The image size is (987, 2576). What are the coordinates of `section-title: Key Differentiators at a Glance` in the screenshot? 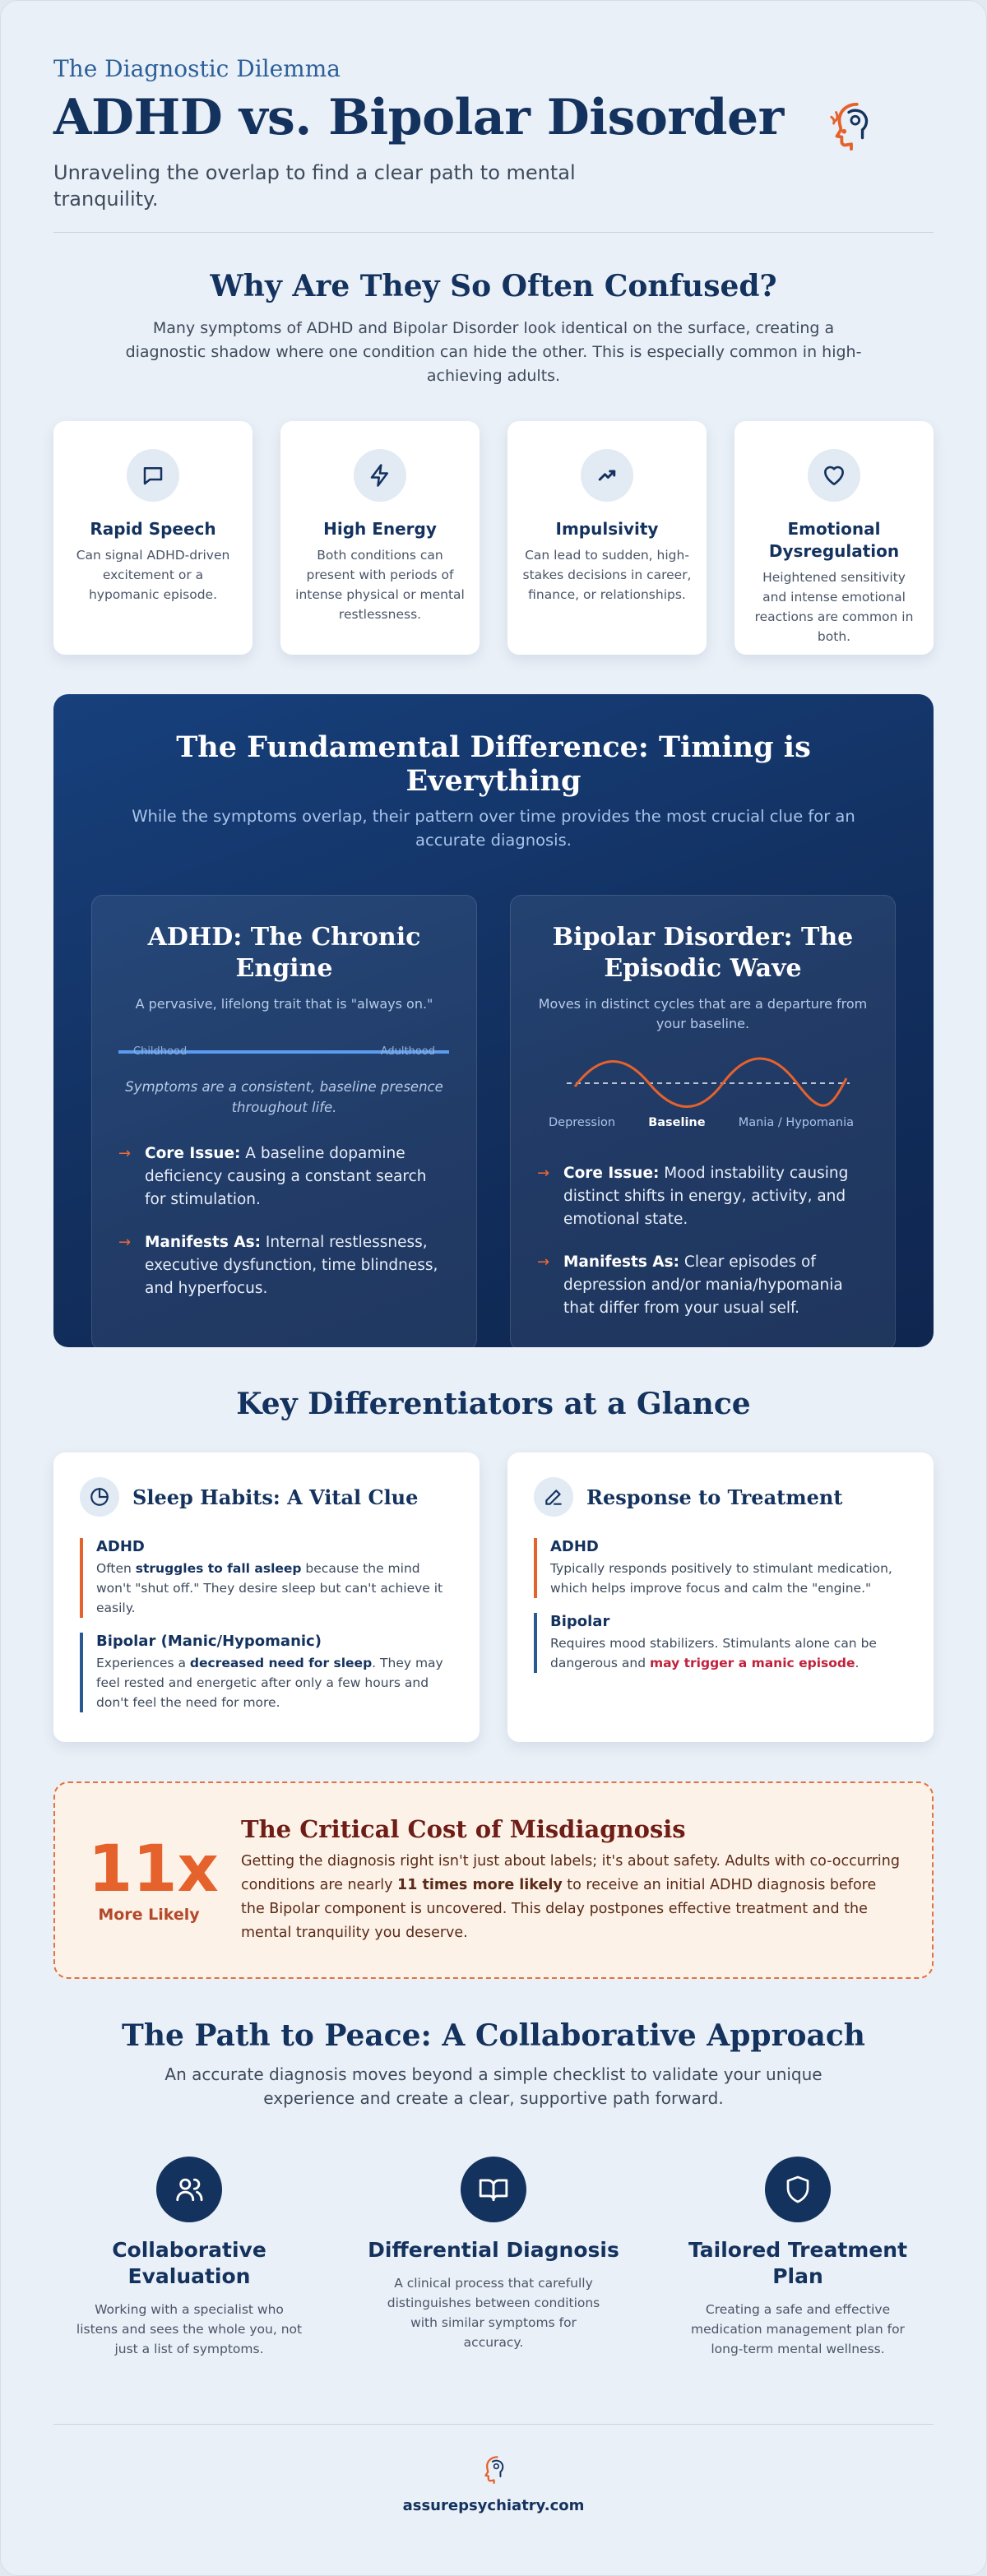 It's located at (493, 1404).